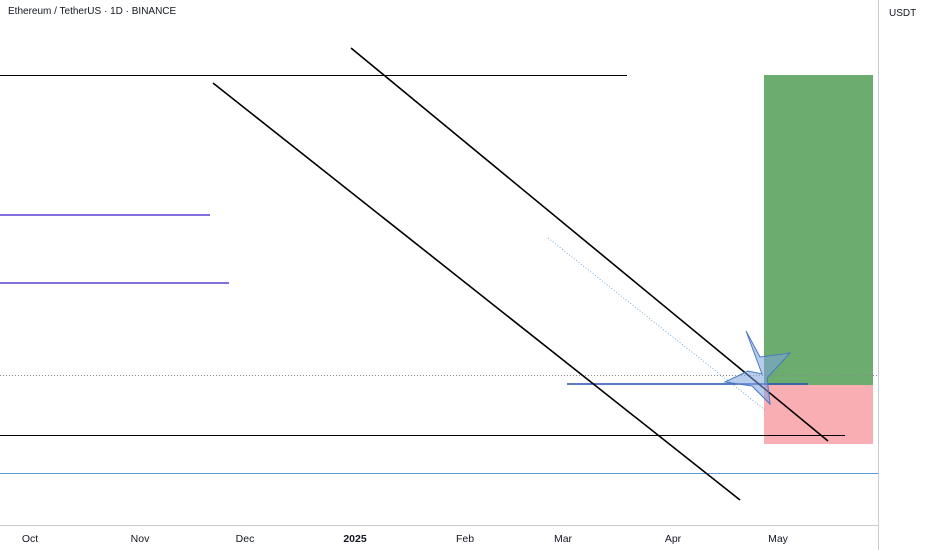 Image resolution: width=932 pixels, height=550 pixels. I want to click on dotted-trend-line, so click(656, 324).